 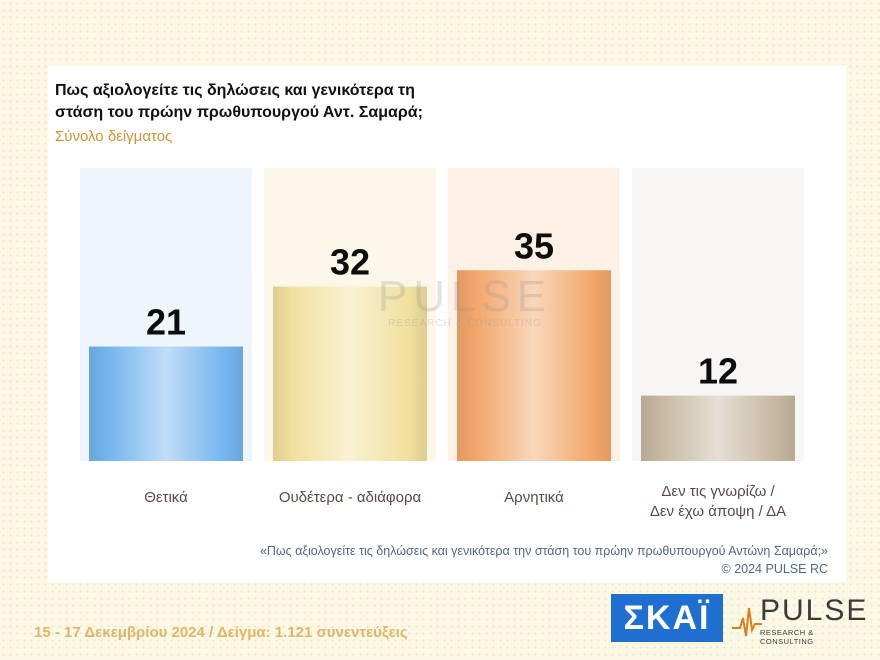 What do you see at coordinates (350, 262) in the screenshot?
I see `value-label-neutral: 32` at bounding box center [350, 262].